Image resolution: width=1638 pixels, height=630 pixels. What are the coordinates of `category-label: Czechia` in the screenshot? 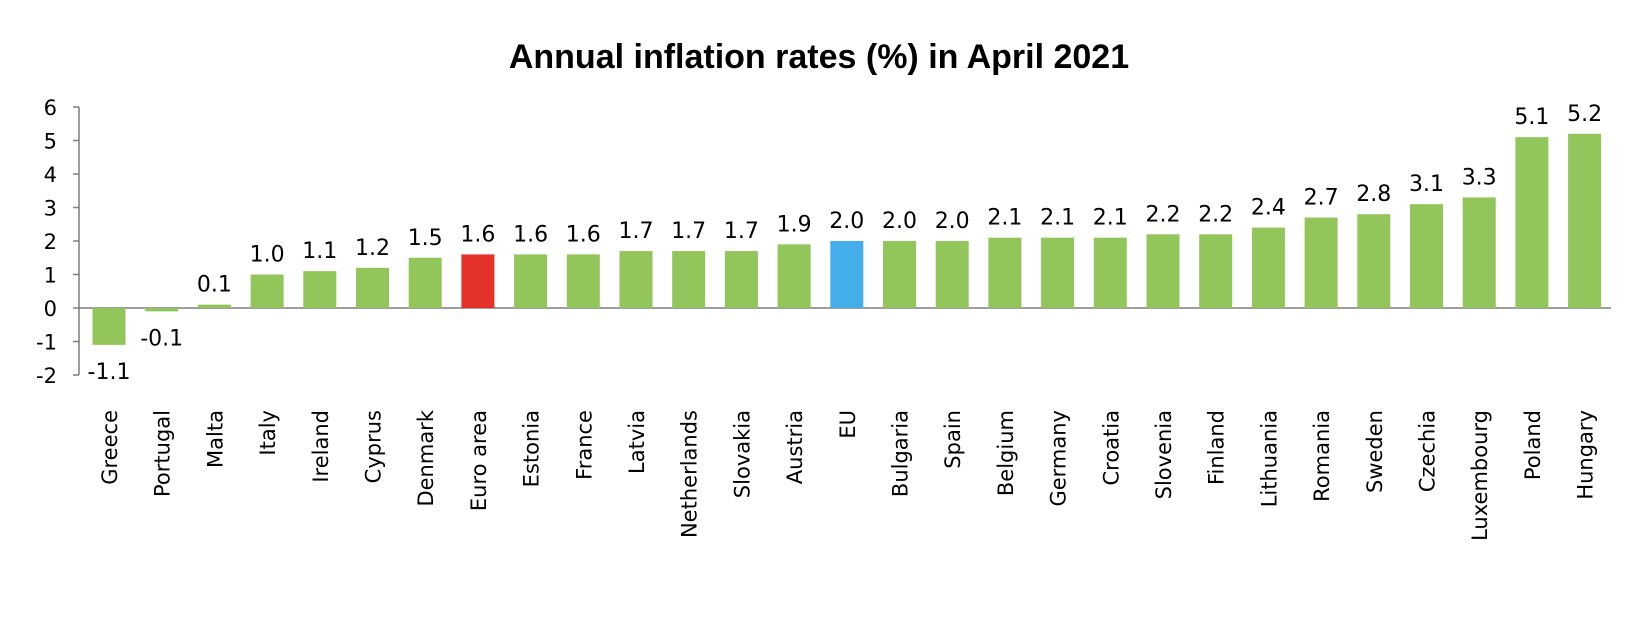 It's located at (1428, 451).